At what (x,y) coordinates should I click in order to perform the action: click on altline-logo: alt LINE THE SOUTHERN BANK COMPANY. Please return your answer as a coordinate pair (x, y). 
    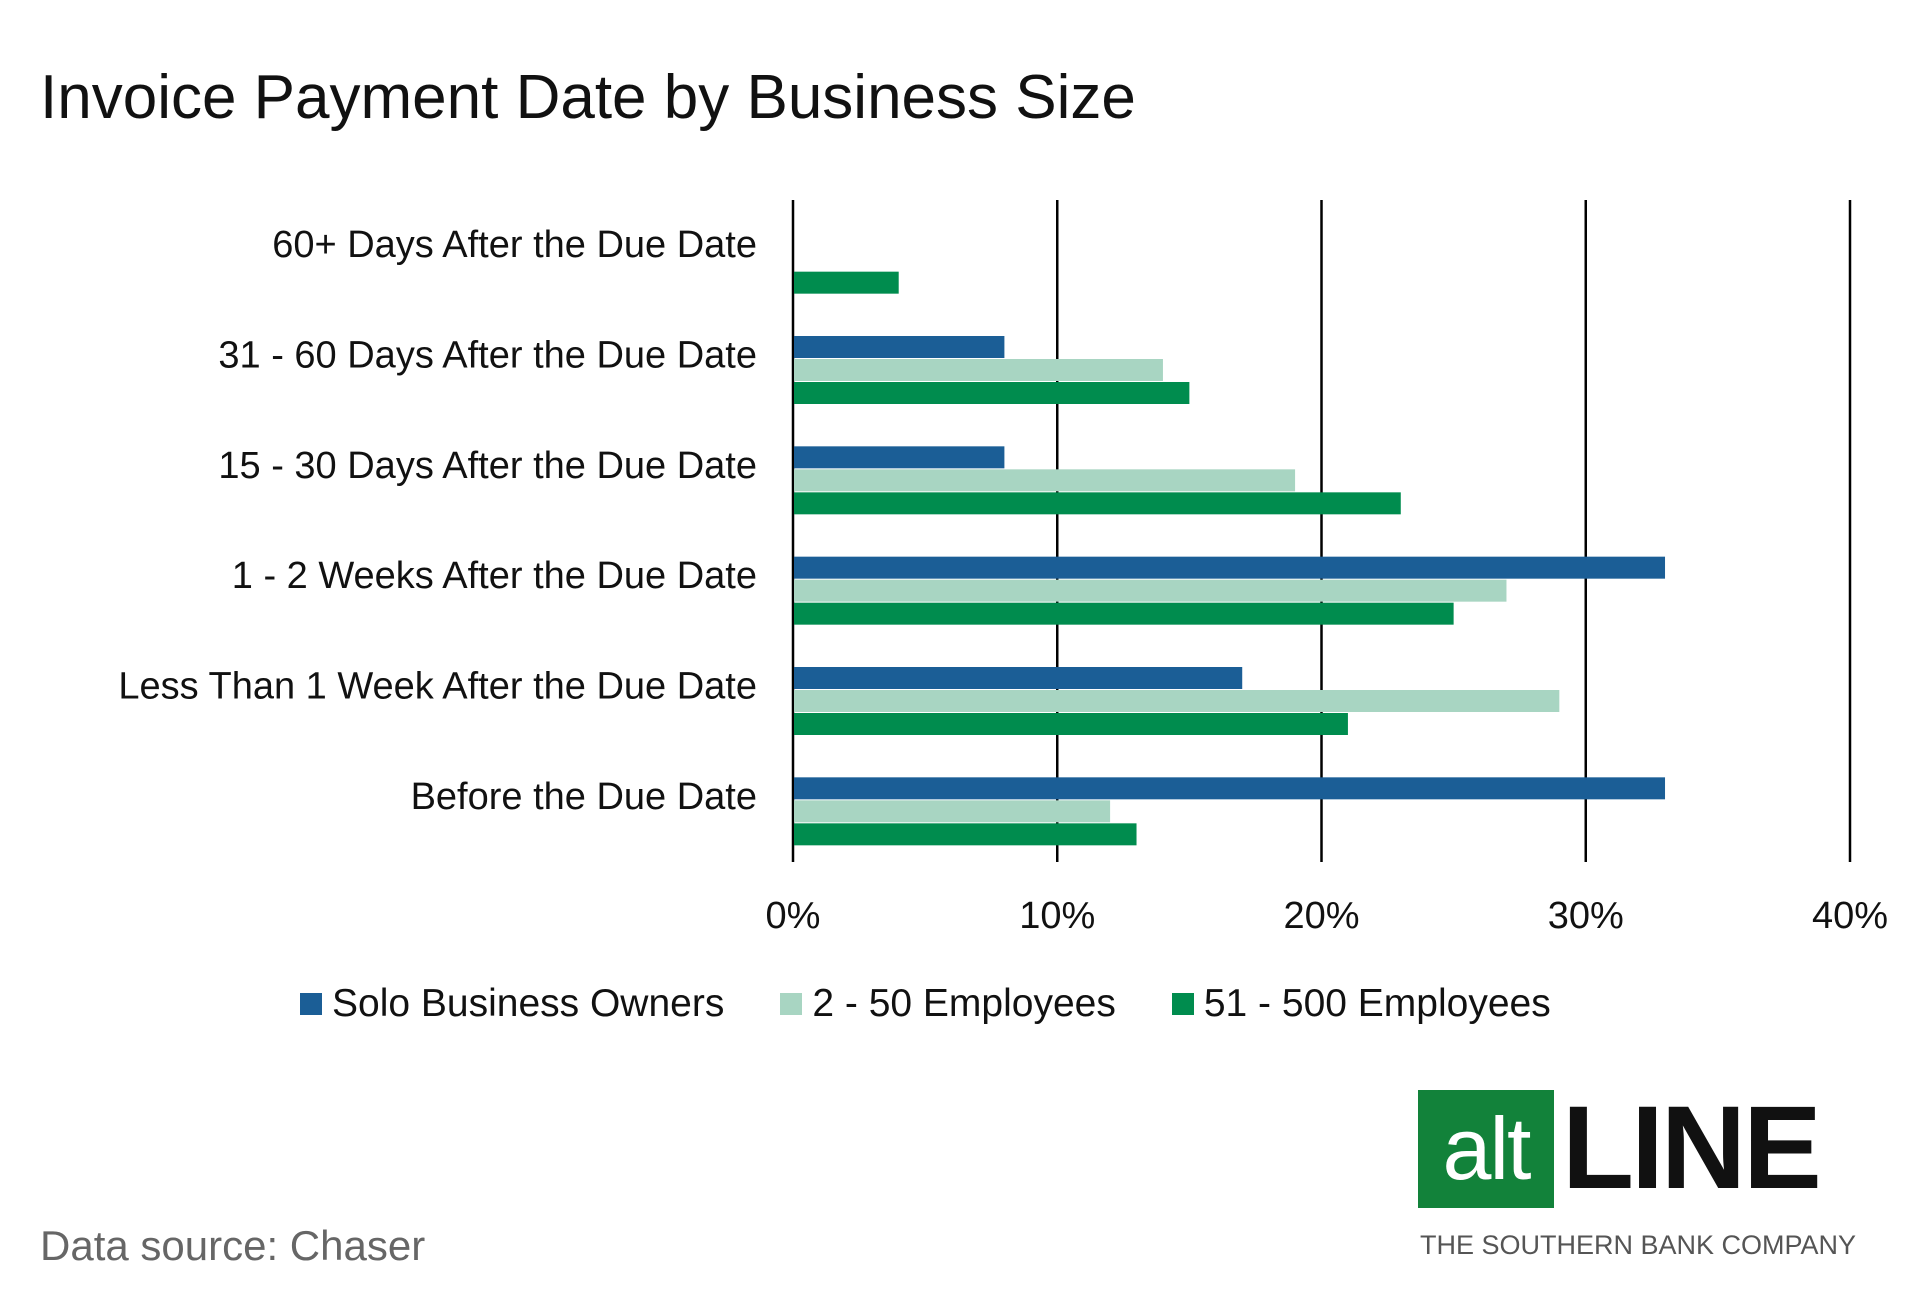
    Looking at the image, I should click on (1658, 1178).